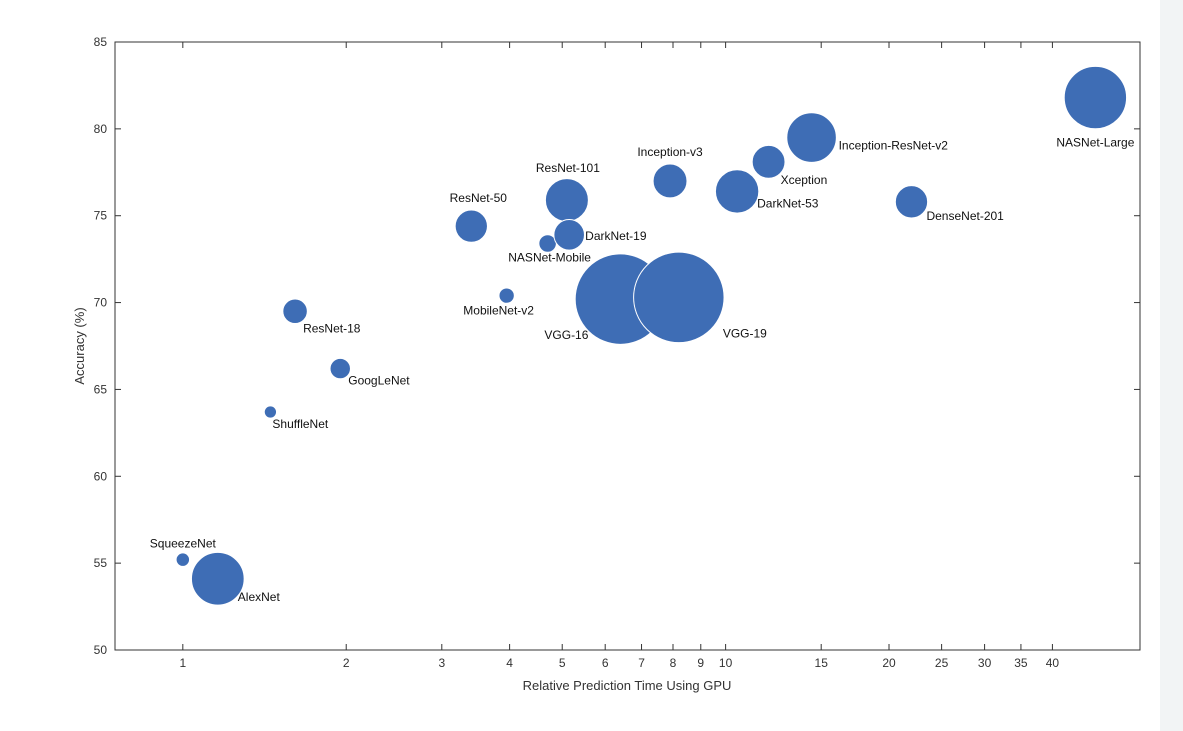 This screenshot has height=731, width=1183. I want to click on bubble-label: DenseNet-201, so click(965, 216).